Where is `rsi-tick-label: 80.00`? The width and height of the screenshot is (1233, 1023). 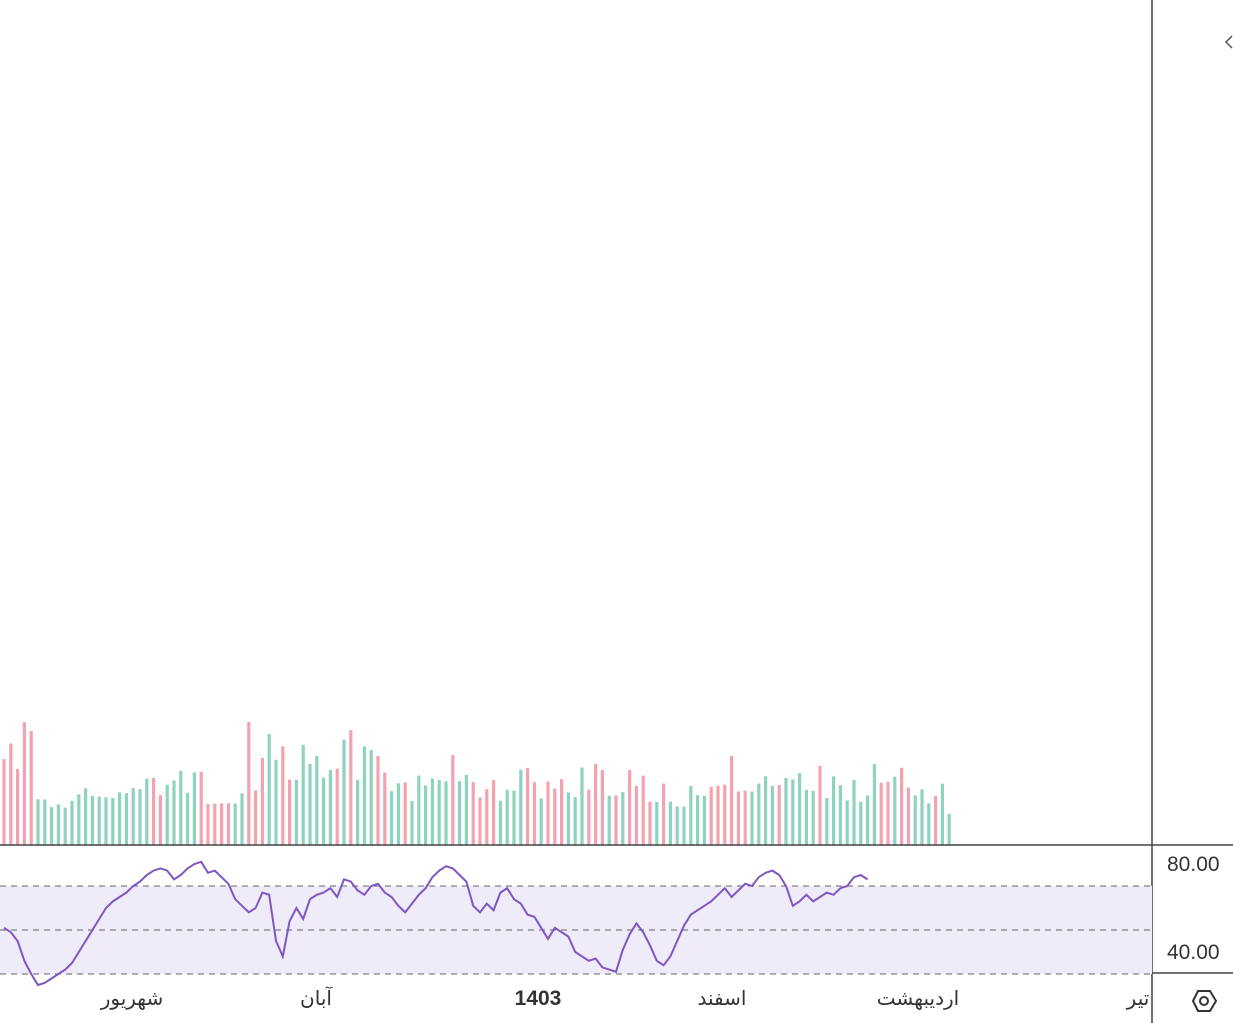
rsi-tick-label: 80.00 is located at coordinates (1193, 864).